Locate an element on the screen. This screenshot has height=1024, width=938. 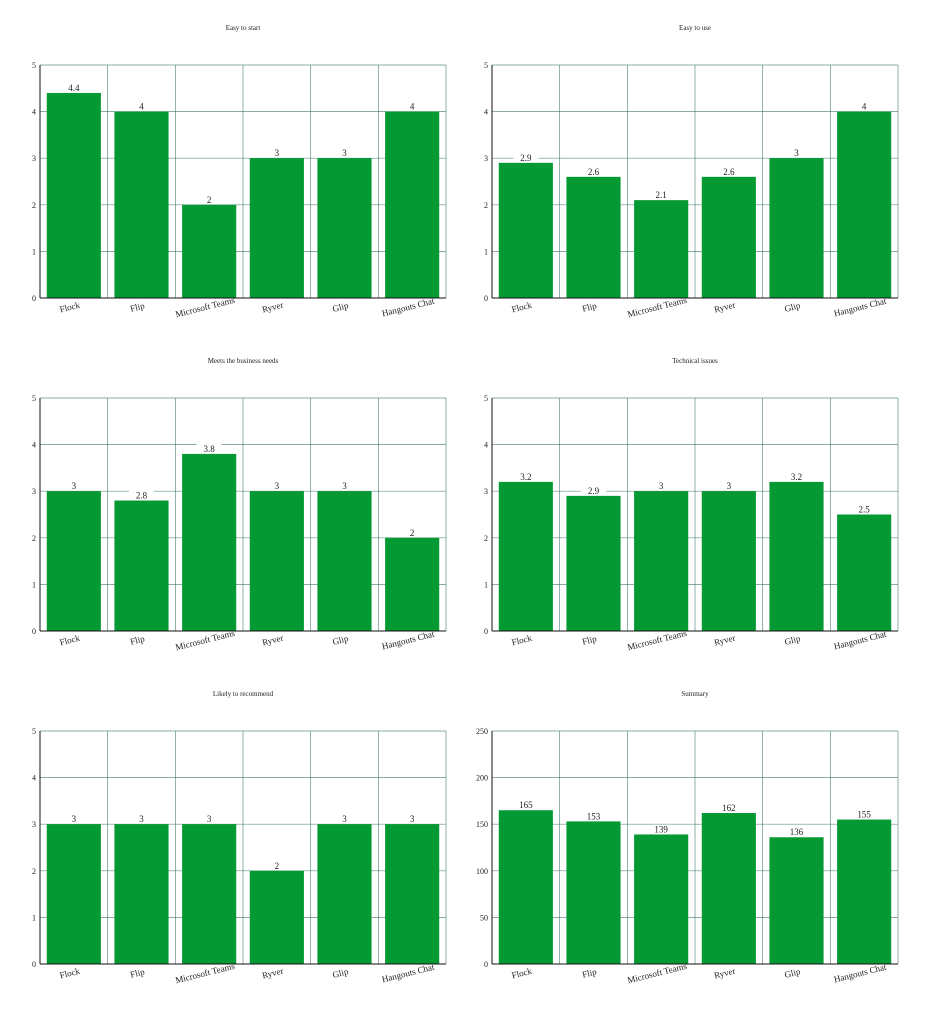
data-label: 3.8 is located at coordinates (210, 449).